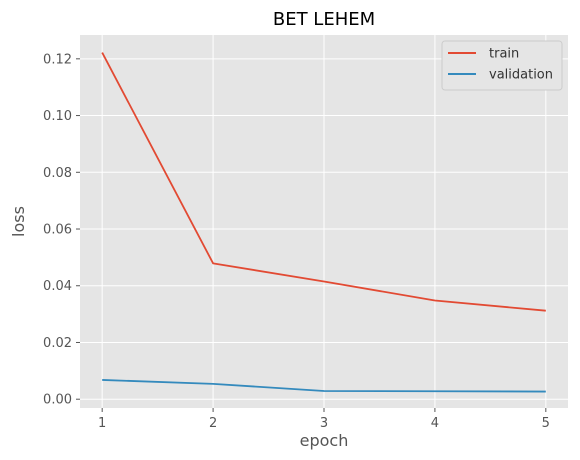 Image resolution: width=580 pixels, height=460 pixels. Describe the element at coordinates (213, 423) in the screenshot. I see `x-tick-label: 2` at that location.